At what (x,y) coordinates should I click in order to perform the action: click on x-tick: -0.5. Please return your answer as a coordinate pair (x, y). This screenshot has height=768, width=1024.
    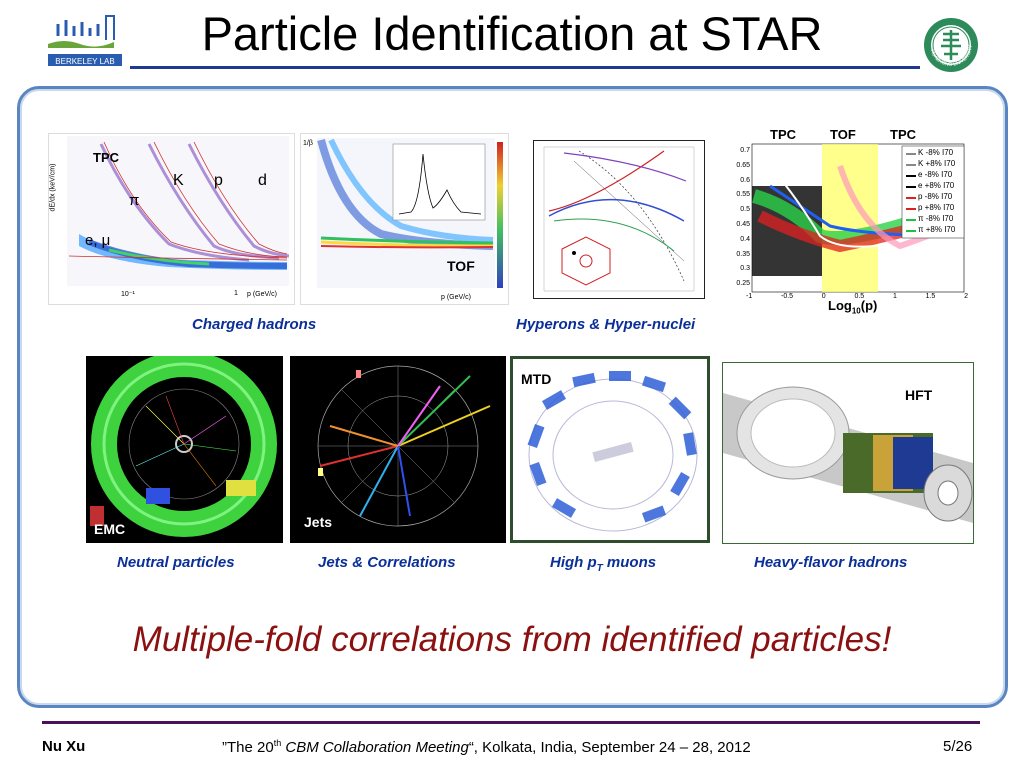
    Looking at the image, I should click on (787, 296).